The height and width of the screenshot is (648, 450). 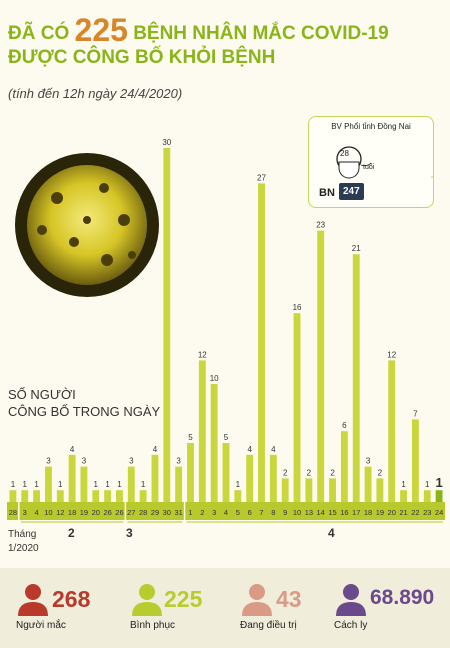 I want to click on month-year: 1/2020, so click(x=23, y=548).